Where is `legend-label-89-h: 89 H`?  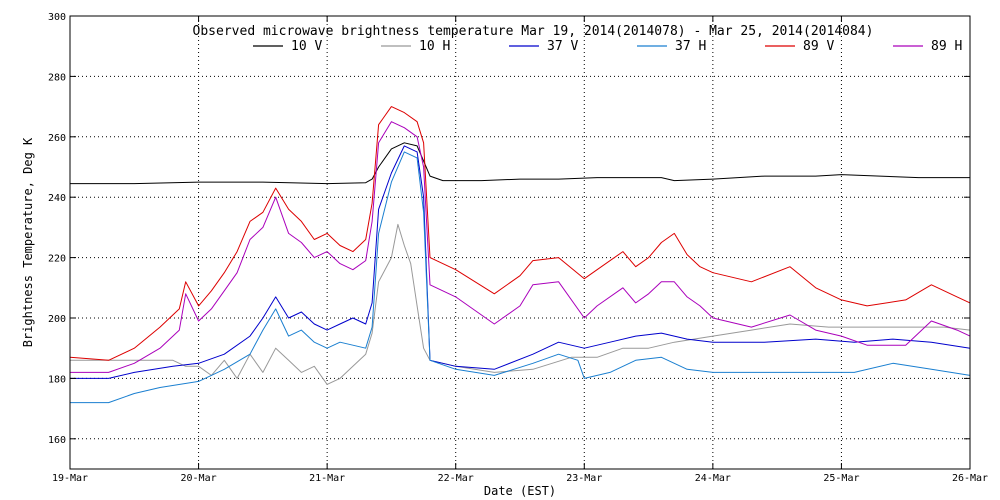
legend-label-89-h: 89 H is located at coordinates (946, 46).